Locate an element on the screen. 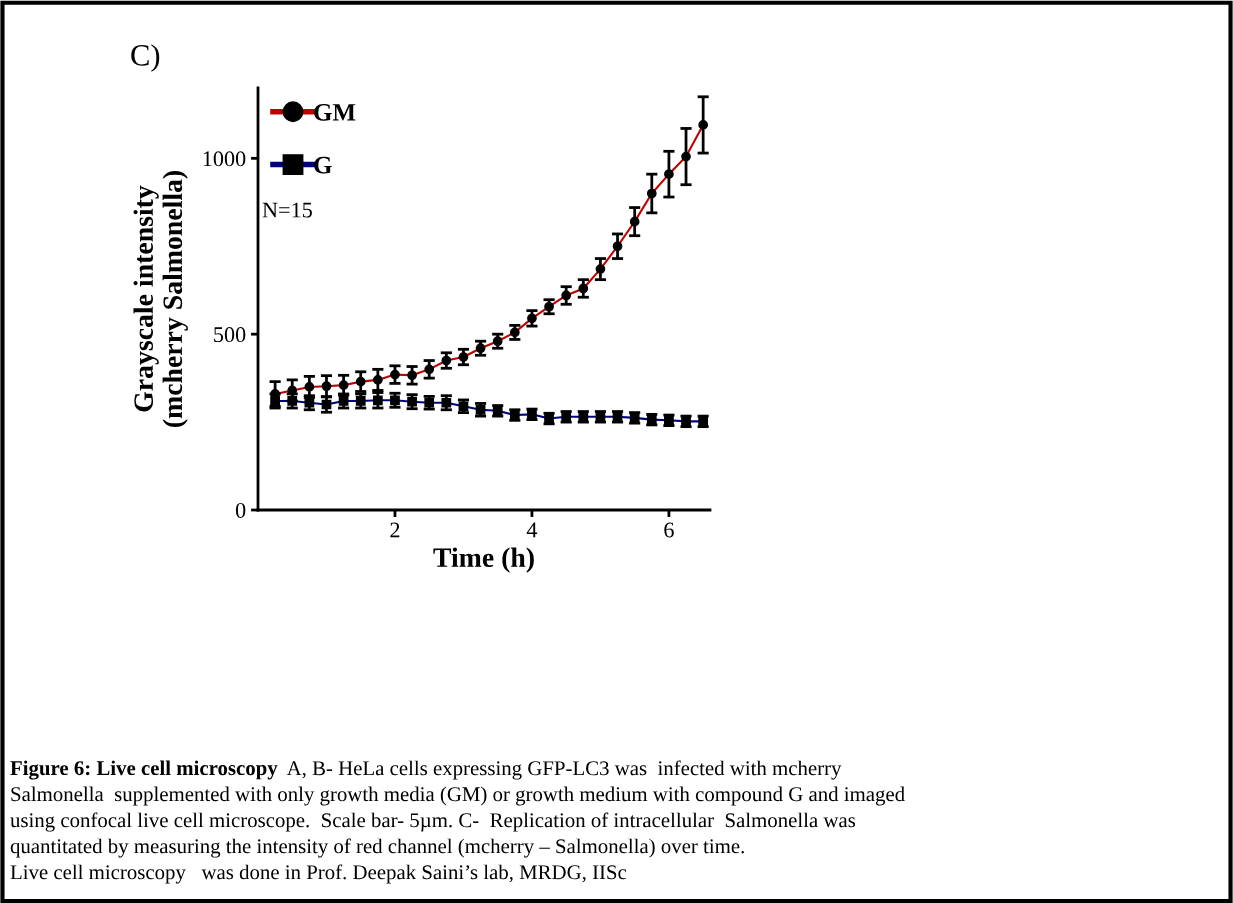 Image resolution: width=1233 pixels, height=903 pixels. y-tick-label: 0 is located at coordinates (240, 510).